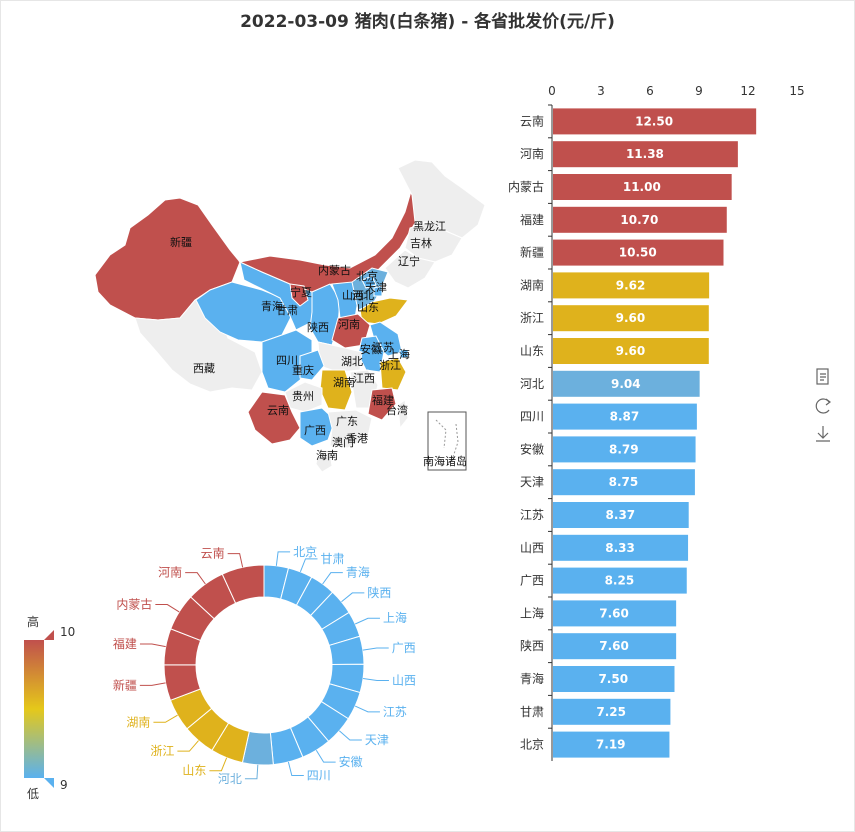 The height and width of the screenshot is (832, 855). What do you see at coordinates (404, 354) in the screenshot?
I see `map-region-shanghai` at bounding box center [404, 354].